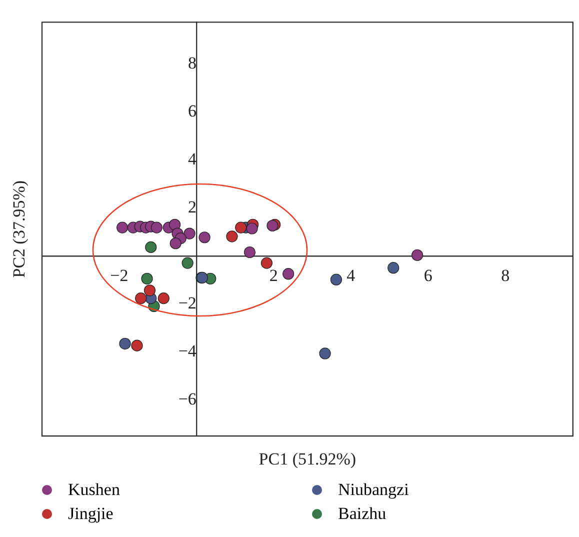 The width and height of the screenshot is (579, 537). Describe the element at coordinates (362, 514) in the screenshot. I see `legend-label: Baizhu` at that location.